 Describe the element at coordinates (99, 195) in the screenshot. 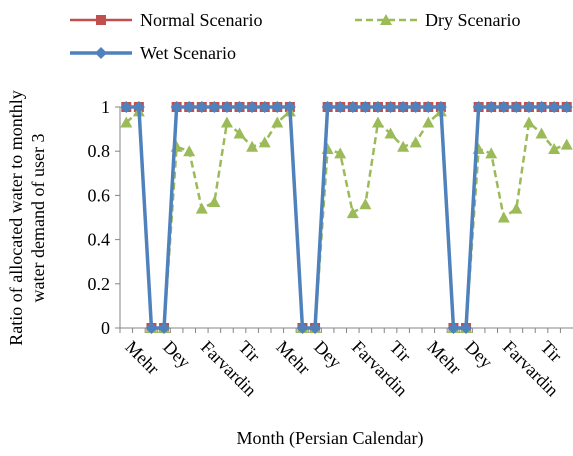

I see `y-tick-label: 0.6` at that location.